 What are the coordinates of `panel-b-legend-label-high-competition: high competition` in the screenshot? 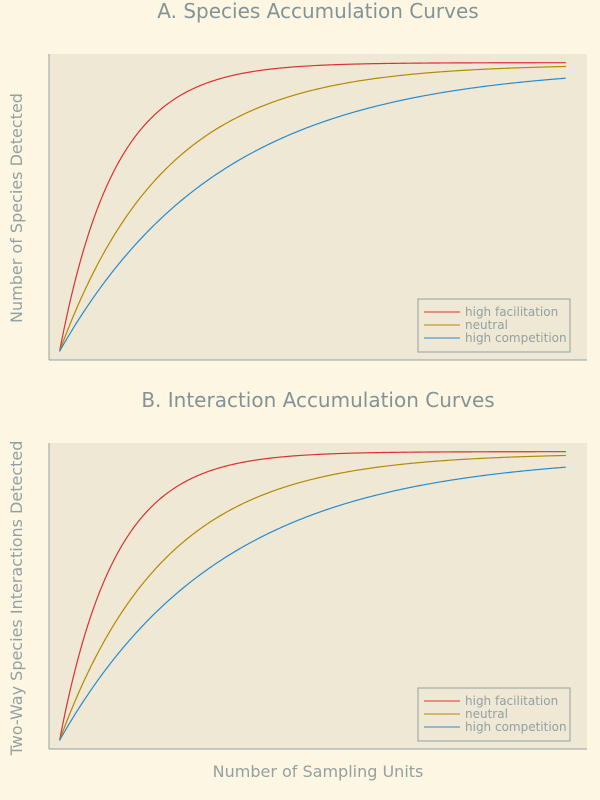 It's located at (516, 727).